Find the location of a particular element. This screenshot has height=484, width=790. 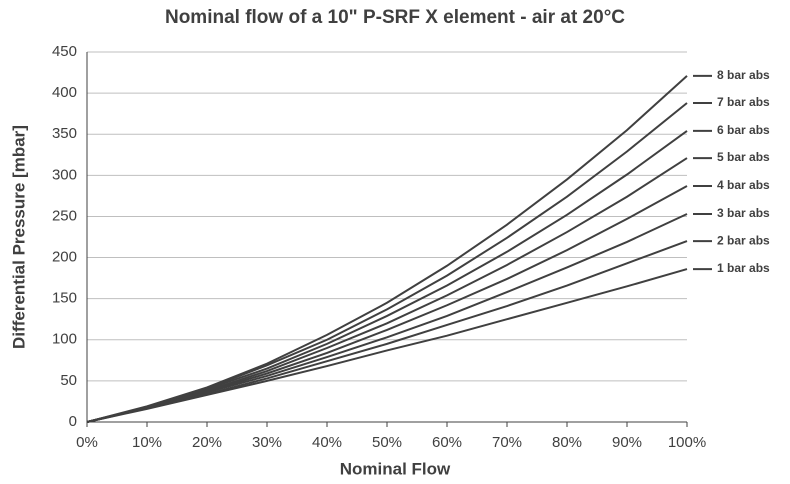

y-tick-label: 150 is located at coordinates (64, 298).